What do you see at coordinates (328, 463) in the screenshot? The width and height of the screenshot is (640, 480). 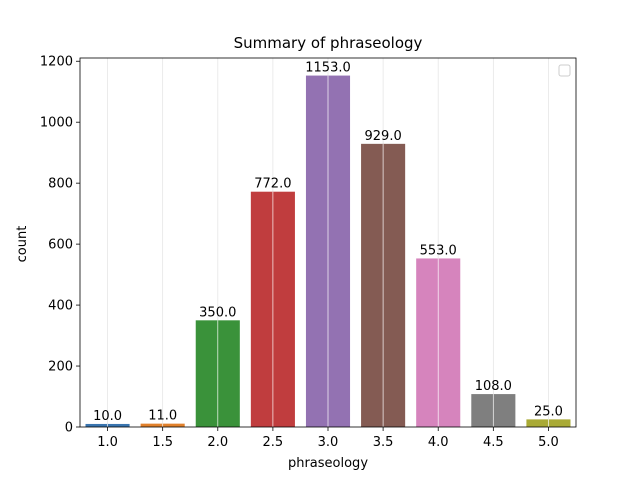 I see `x-axis-label: phraseology` at bounding box center [328, 463].